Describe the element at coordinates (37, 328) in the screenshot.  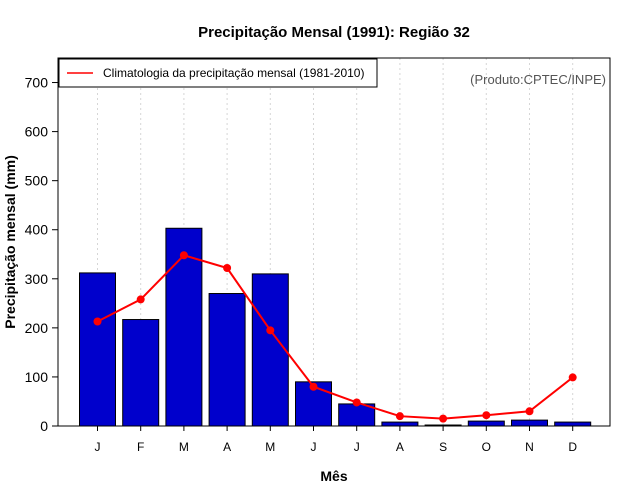
I see `y-tick-label-200: 200` at that location.